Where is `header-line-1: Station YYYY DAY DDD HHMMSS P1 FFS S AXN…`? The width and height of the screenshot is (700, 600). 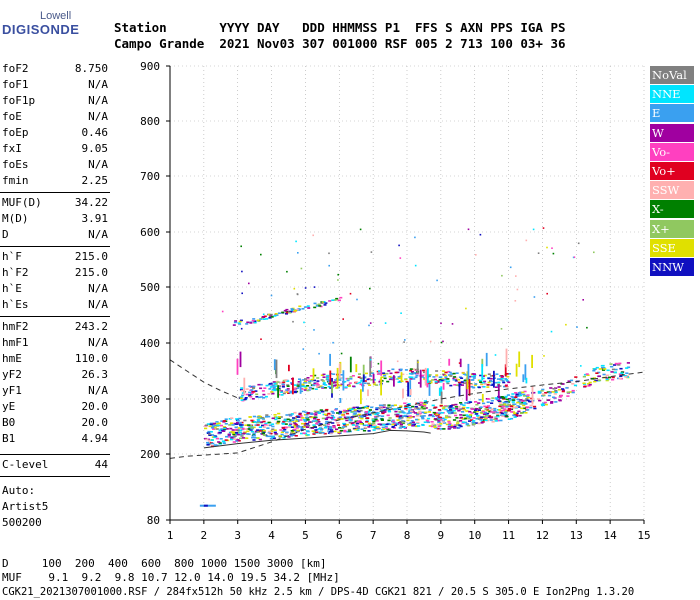 header-line-1: Station YYYY DAY DDD HHMMSS P1 FFS S AXN… is located at coordinates (340, 27).